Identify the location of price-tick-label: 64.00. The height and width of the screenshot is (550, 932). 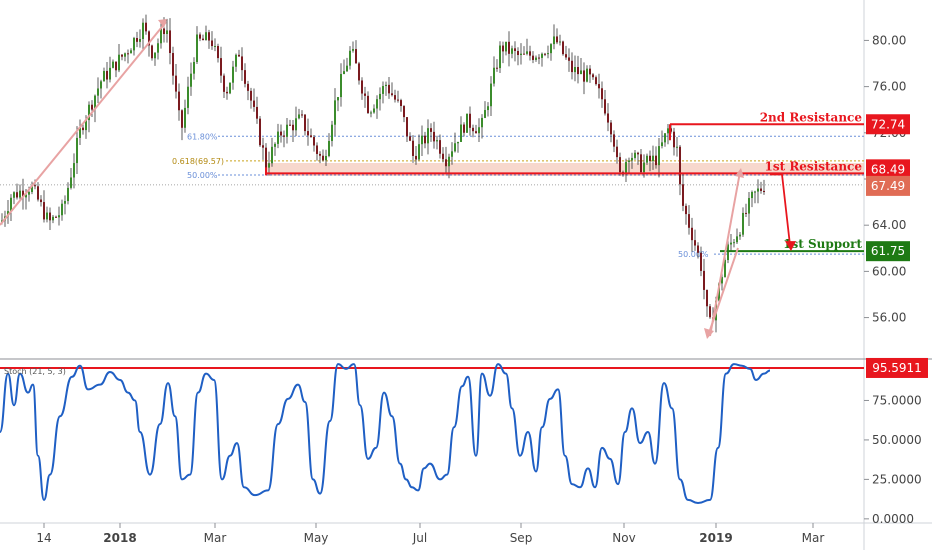
(889, 225).